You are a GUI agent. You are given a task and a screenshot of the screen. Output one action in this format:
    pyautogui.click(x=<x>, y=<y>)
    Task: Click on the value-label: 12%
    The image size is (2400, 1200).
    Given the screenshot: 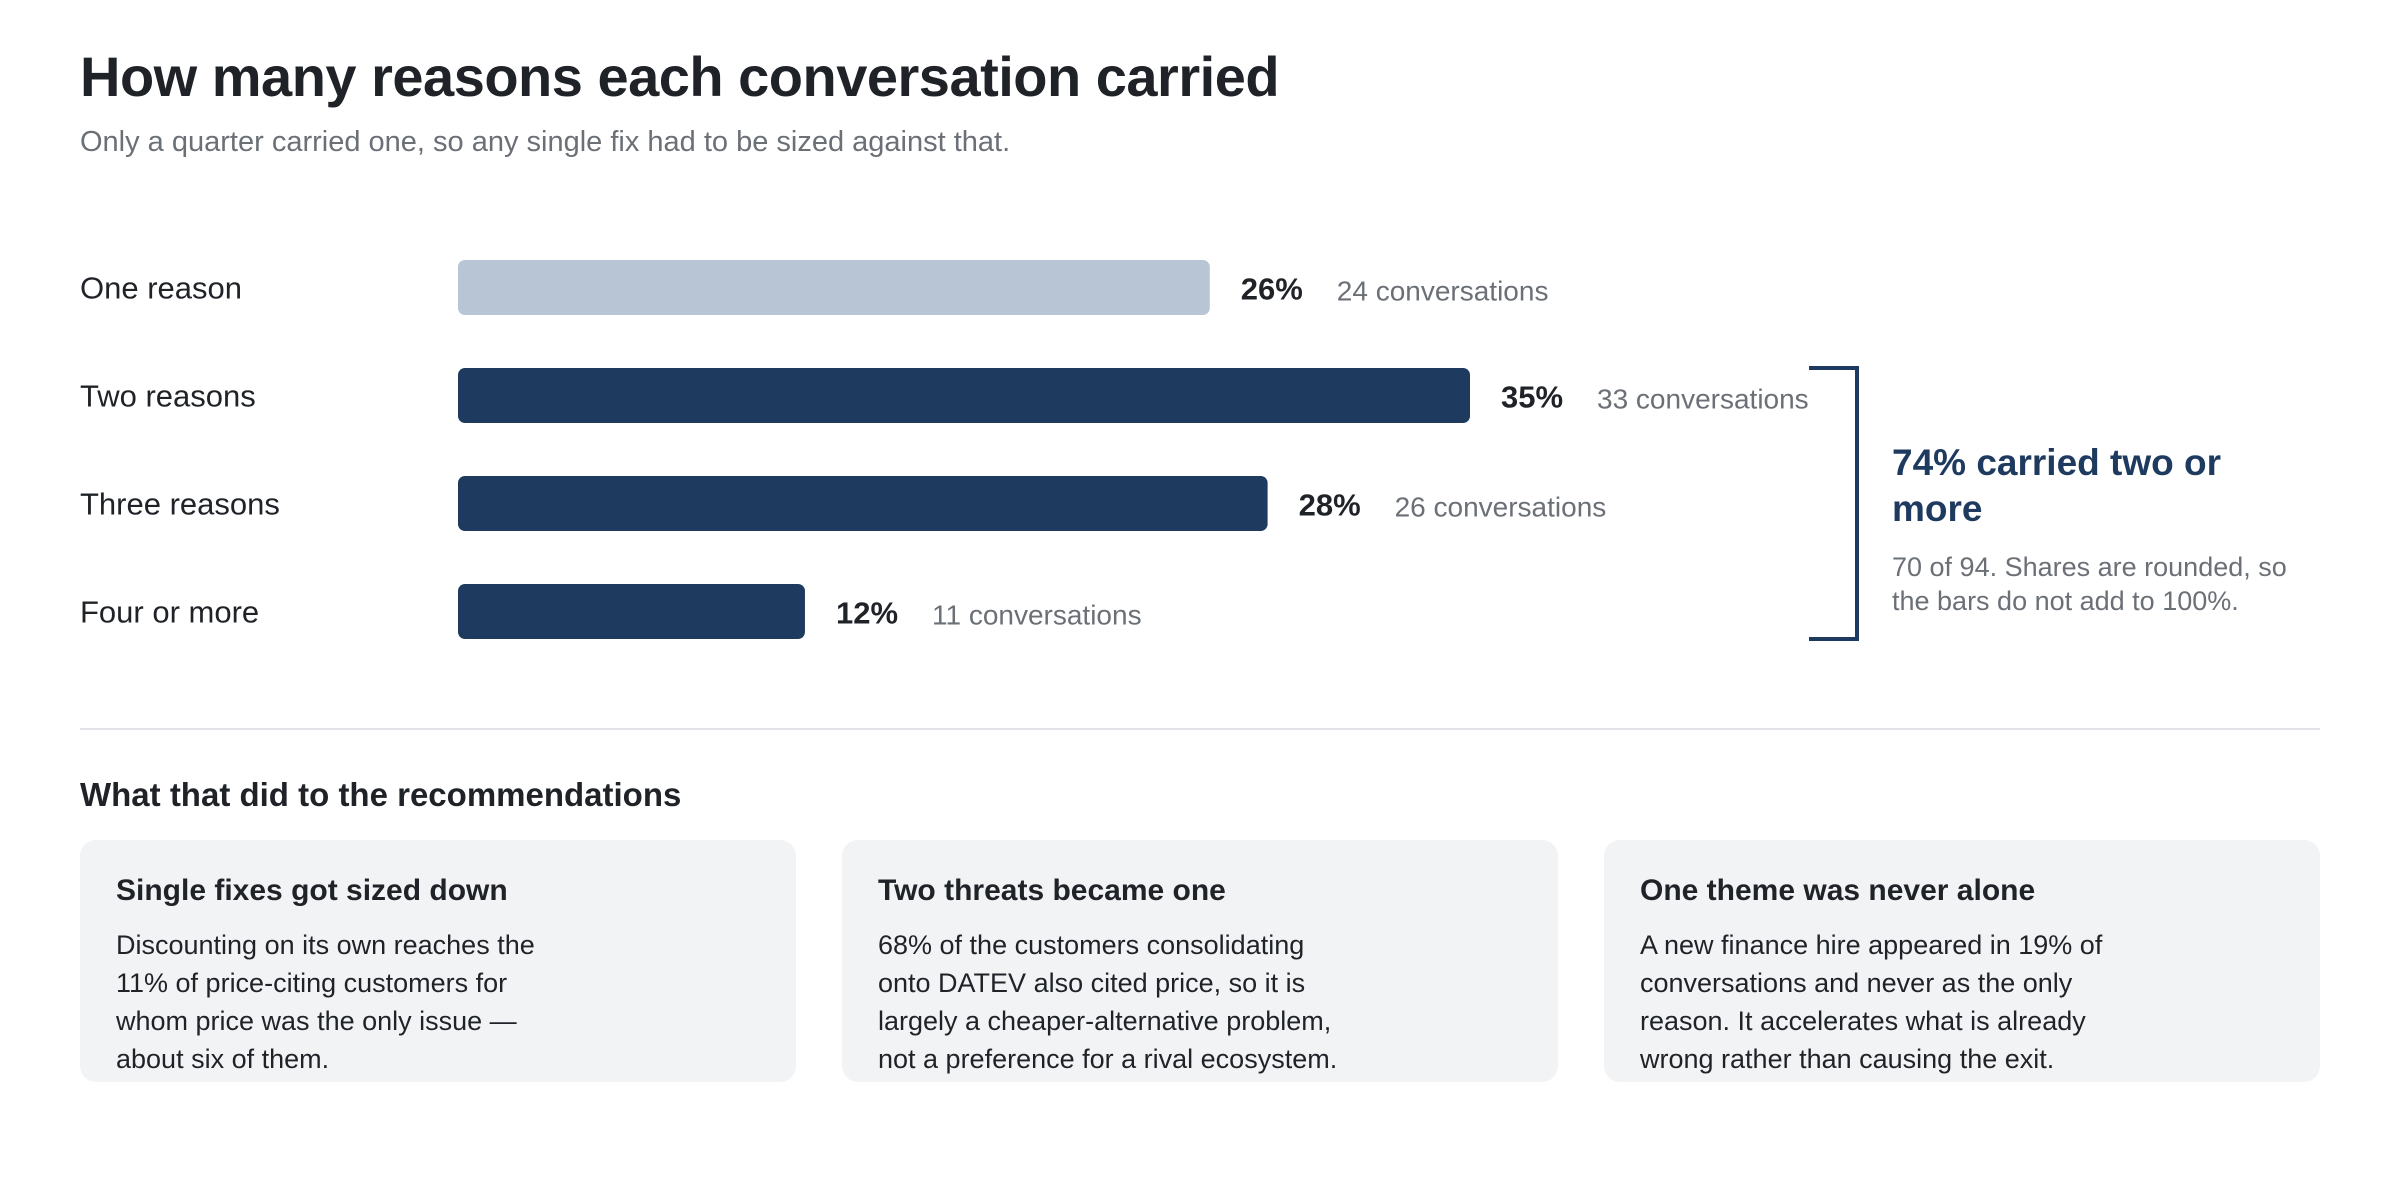 What is the action you would take?
    pyautogui.click(x=867, y=613)
    